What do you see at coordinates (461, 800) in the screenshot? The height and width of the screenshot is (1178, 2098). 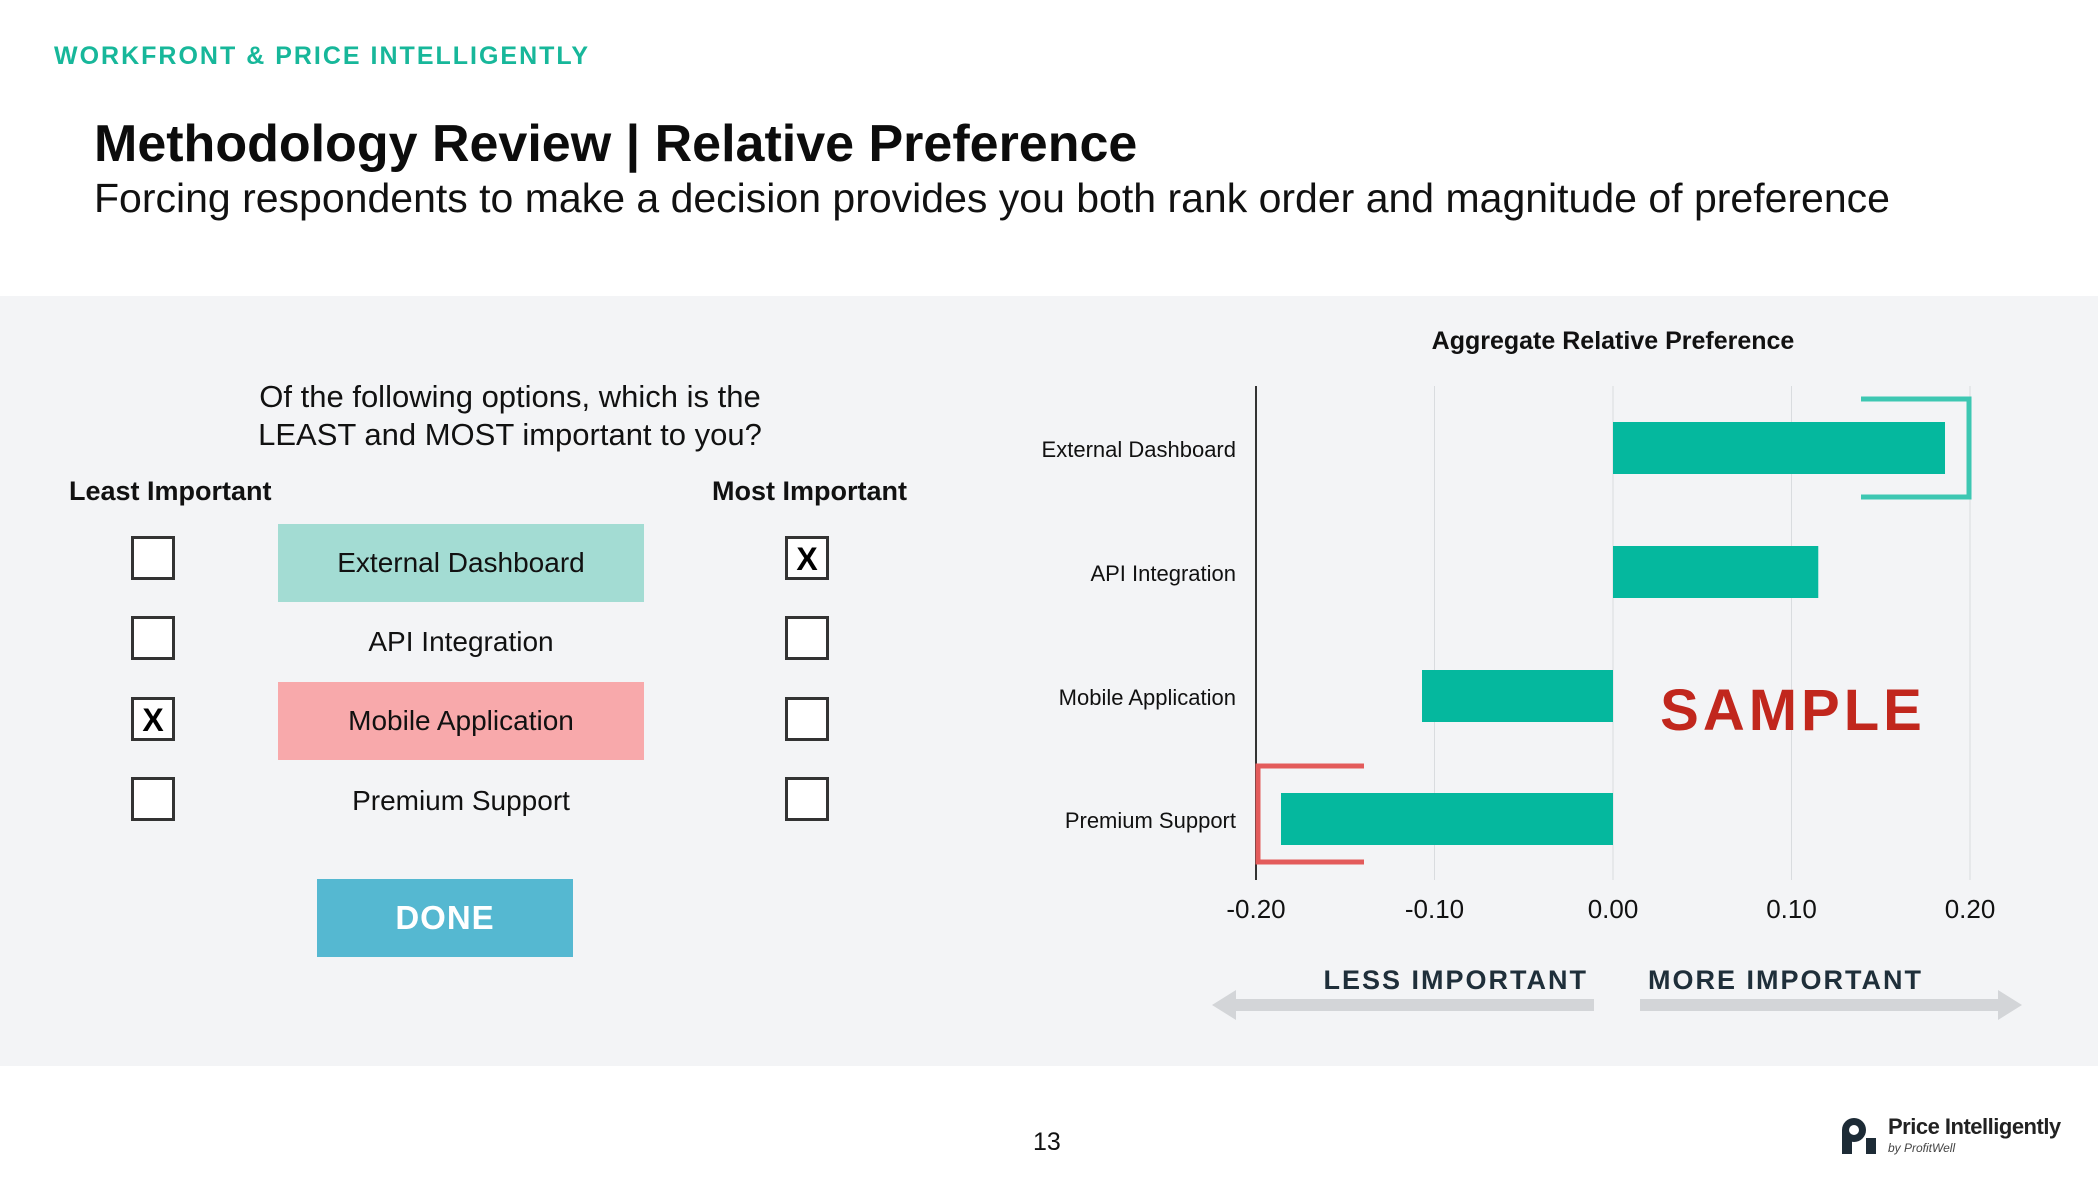 I see `option-premium-support: Premium Support` at bounding box center [461, 800].